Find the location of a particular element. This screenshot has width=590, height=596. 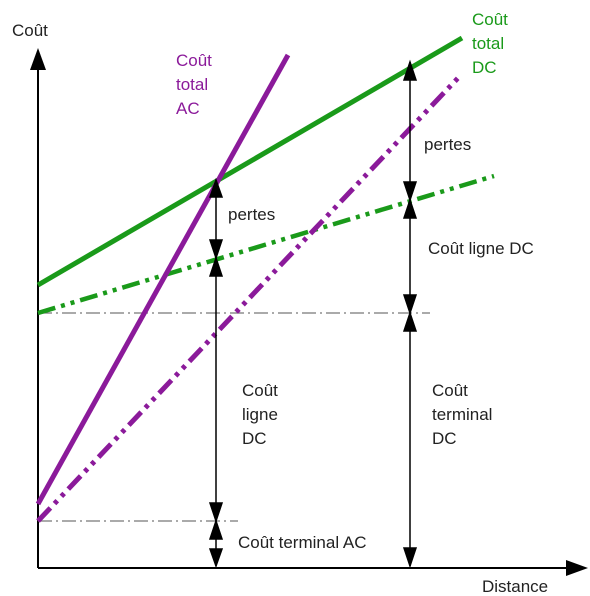

x-axis-label: Distance is located at coordinates (515, 586).